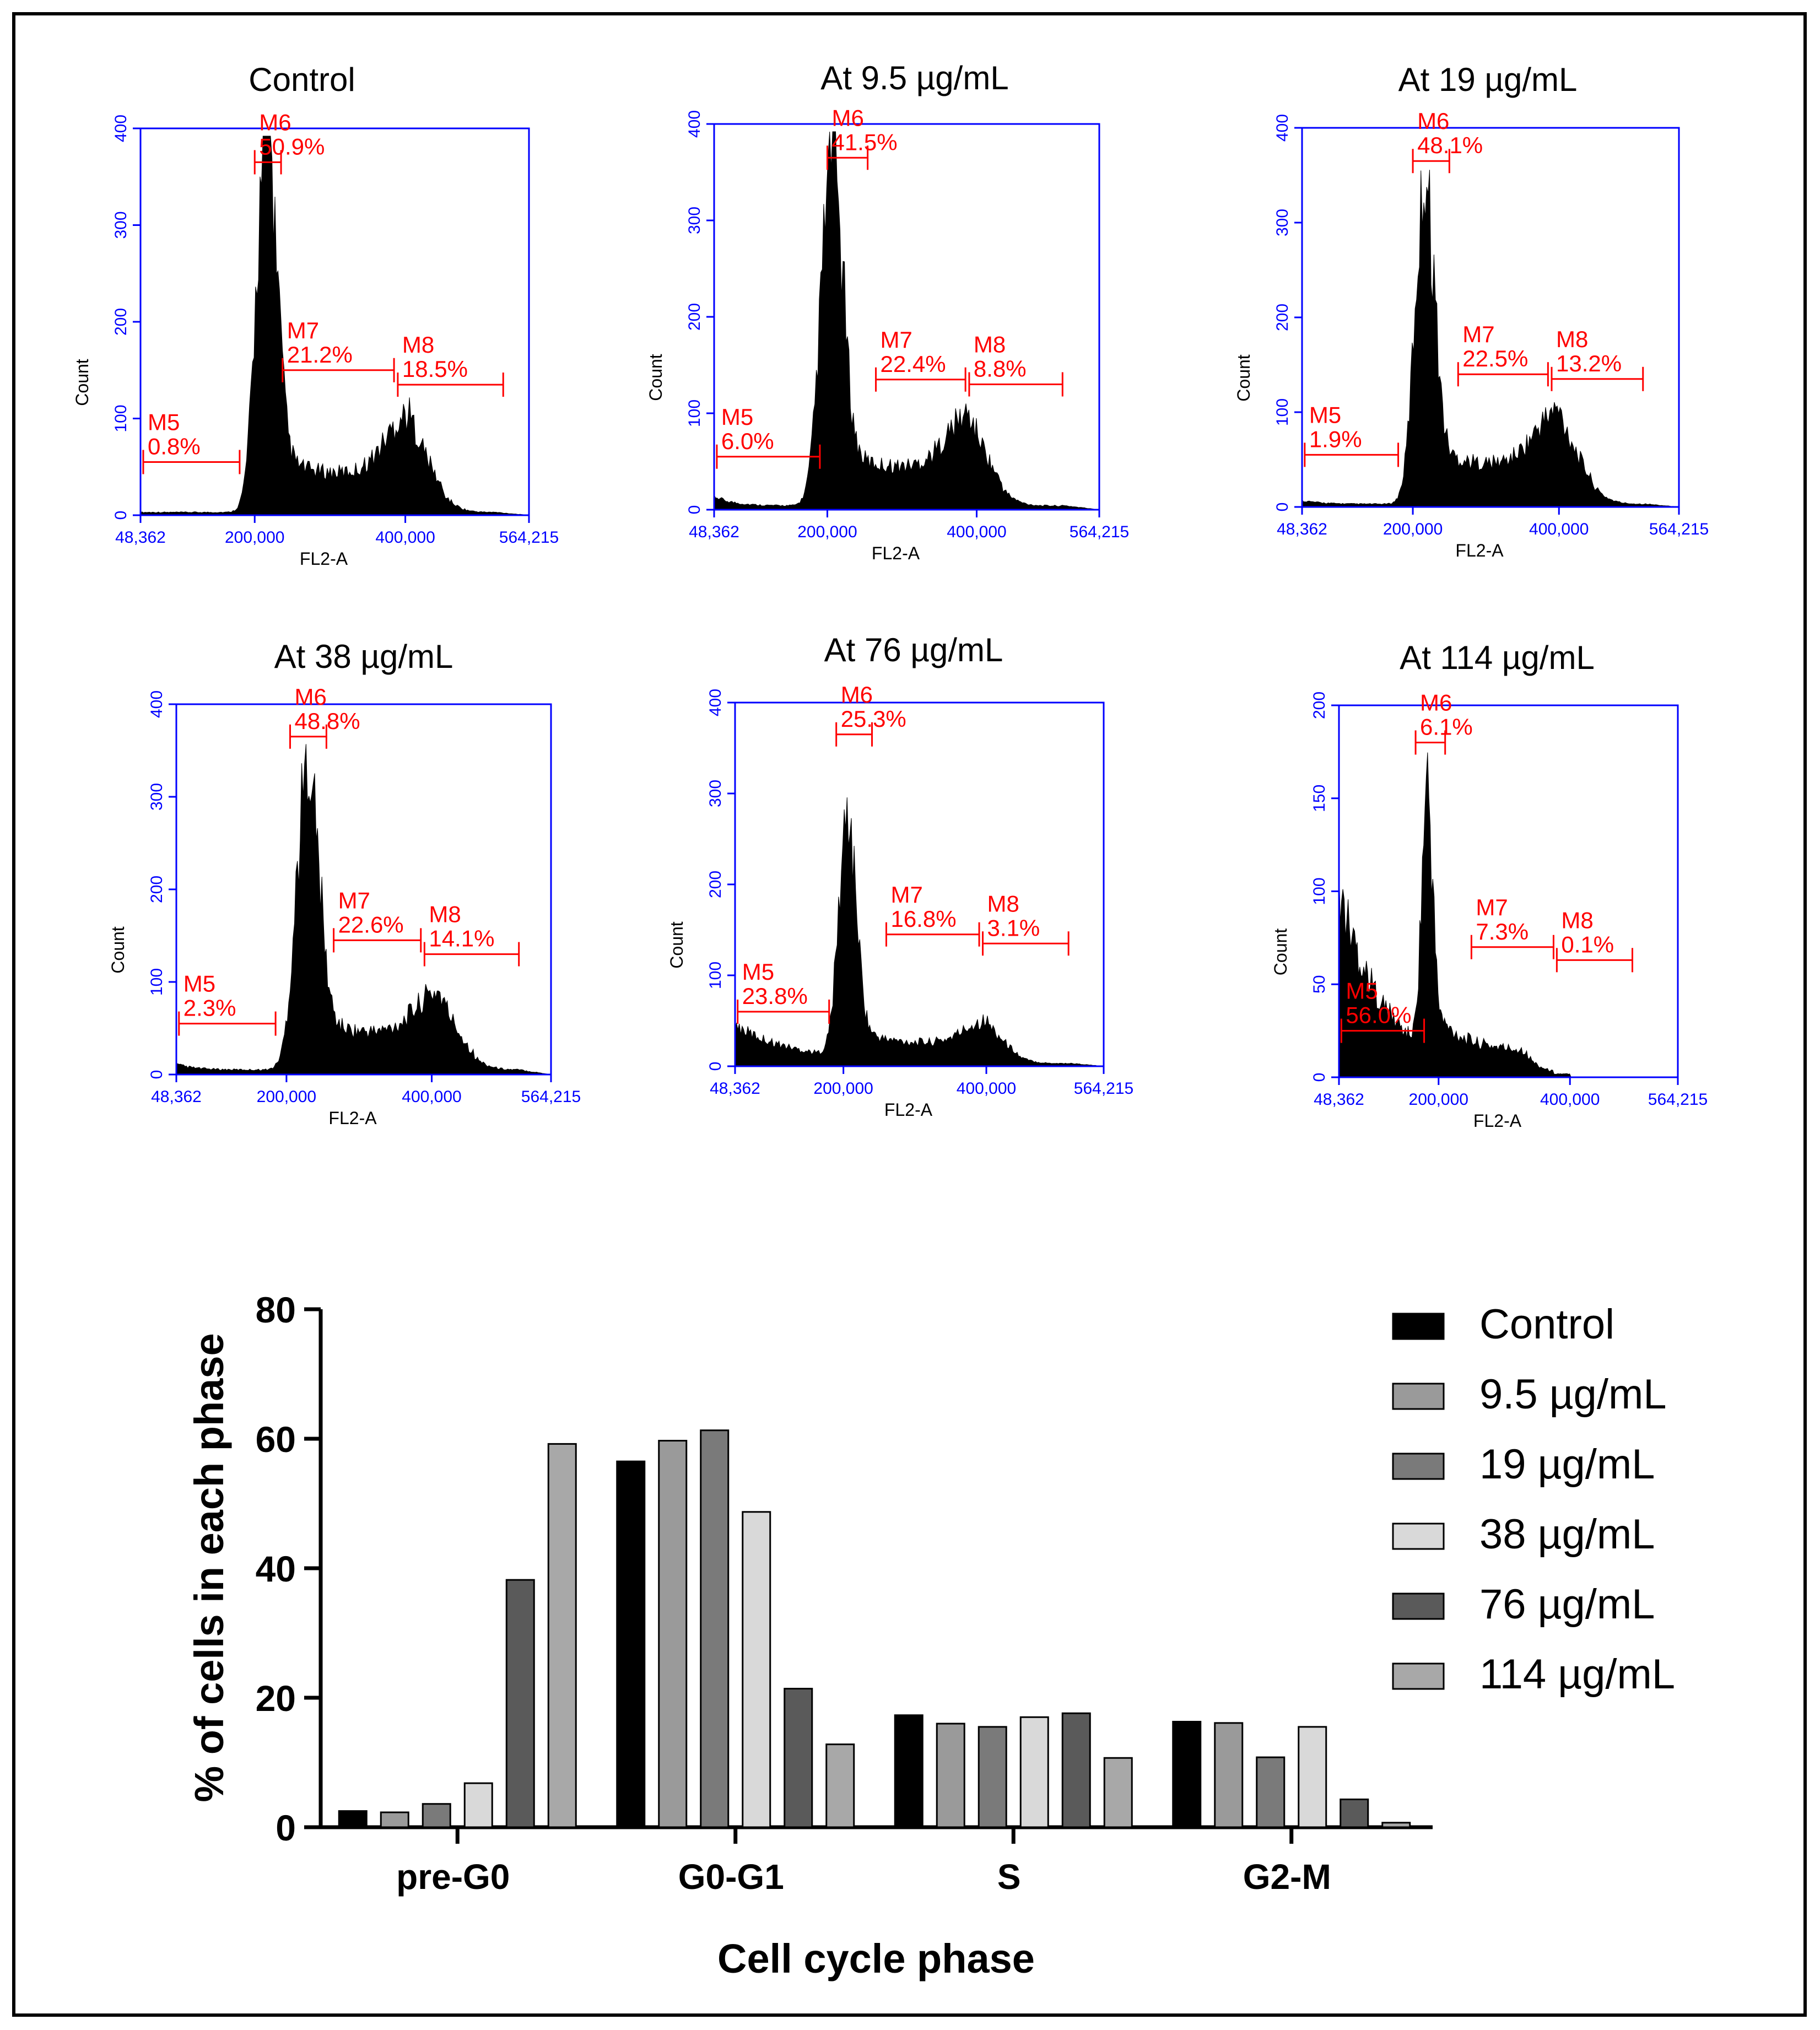  I want to click on histogram-title: Control, so click(302, 79).